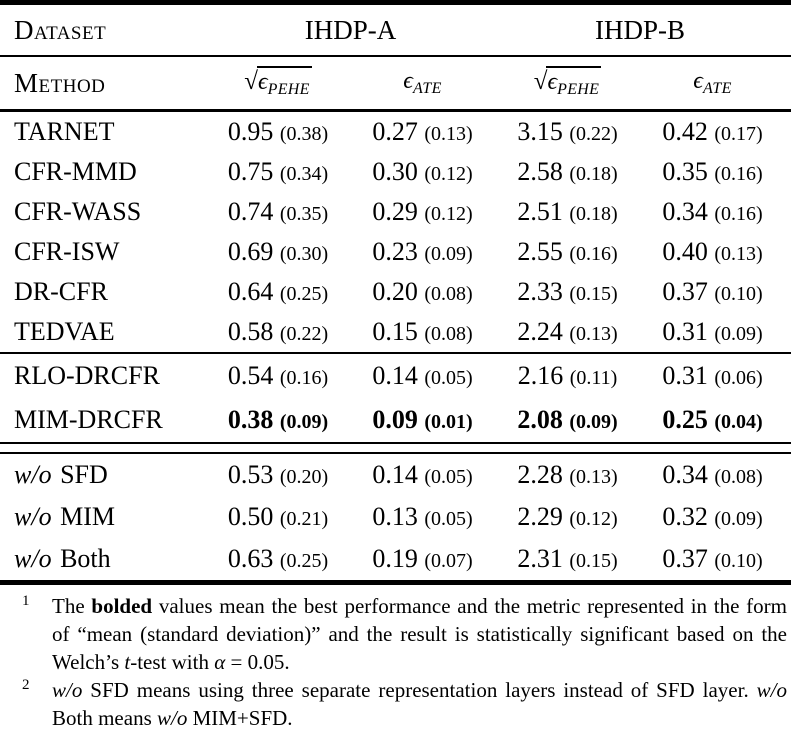 The image size is (791, 734). I want to click on std-value: (0.10), so click(738, 294).